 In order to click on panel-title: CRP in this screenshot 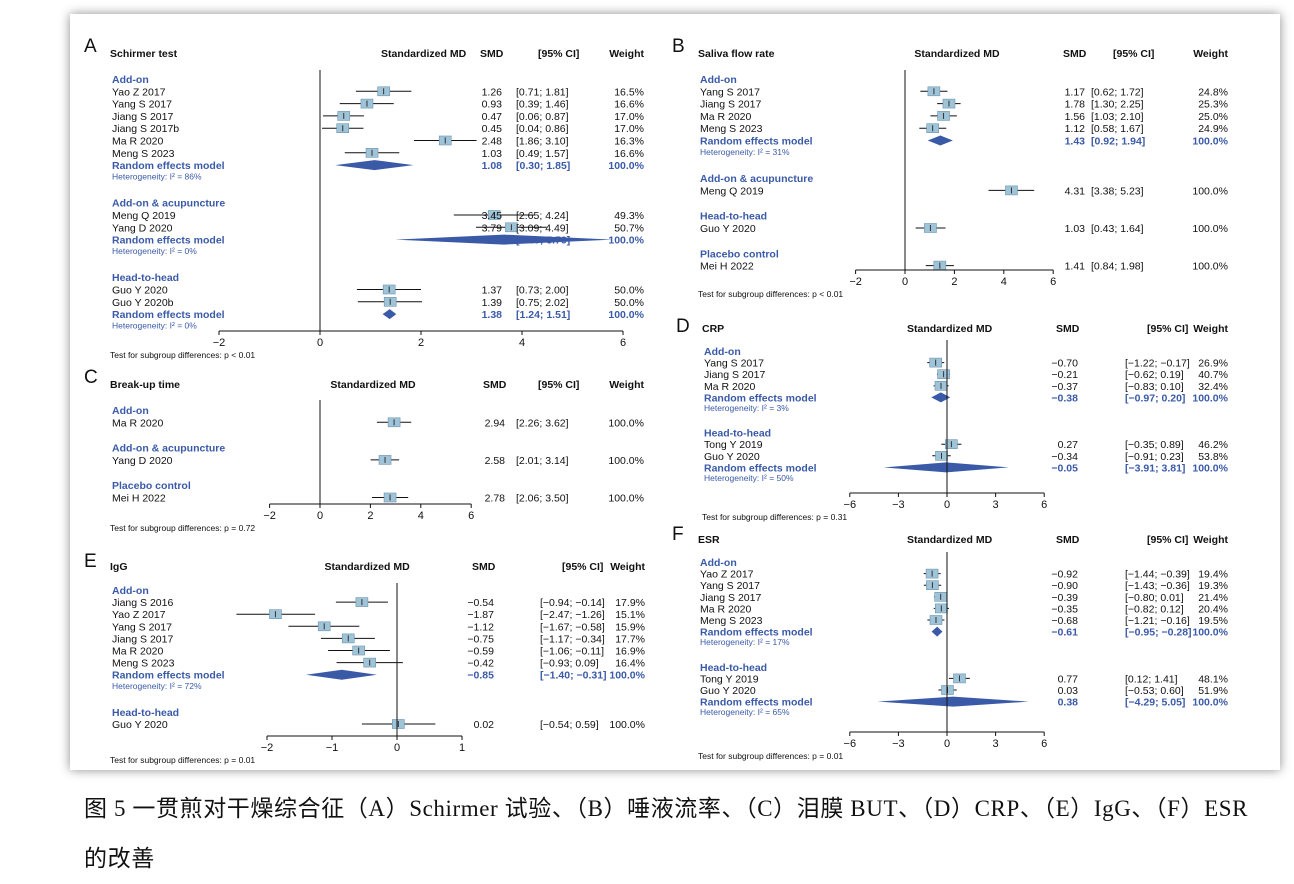, I will do `click(713, 329)`.